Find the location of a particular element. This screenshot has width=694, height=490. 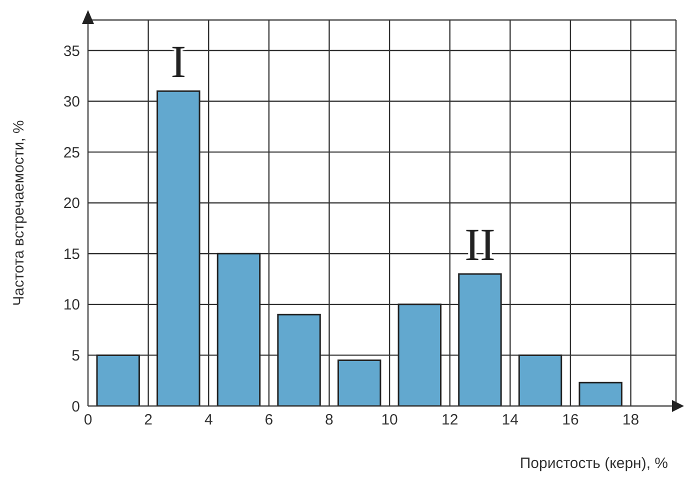

x-tick-label: 4 is located at coordinates (208, 420).